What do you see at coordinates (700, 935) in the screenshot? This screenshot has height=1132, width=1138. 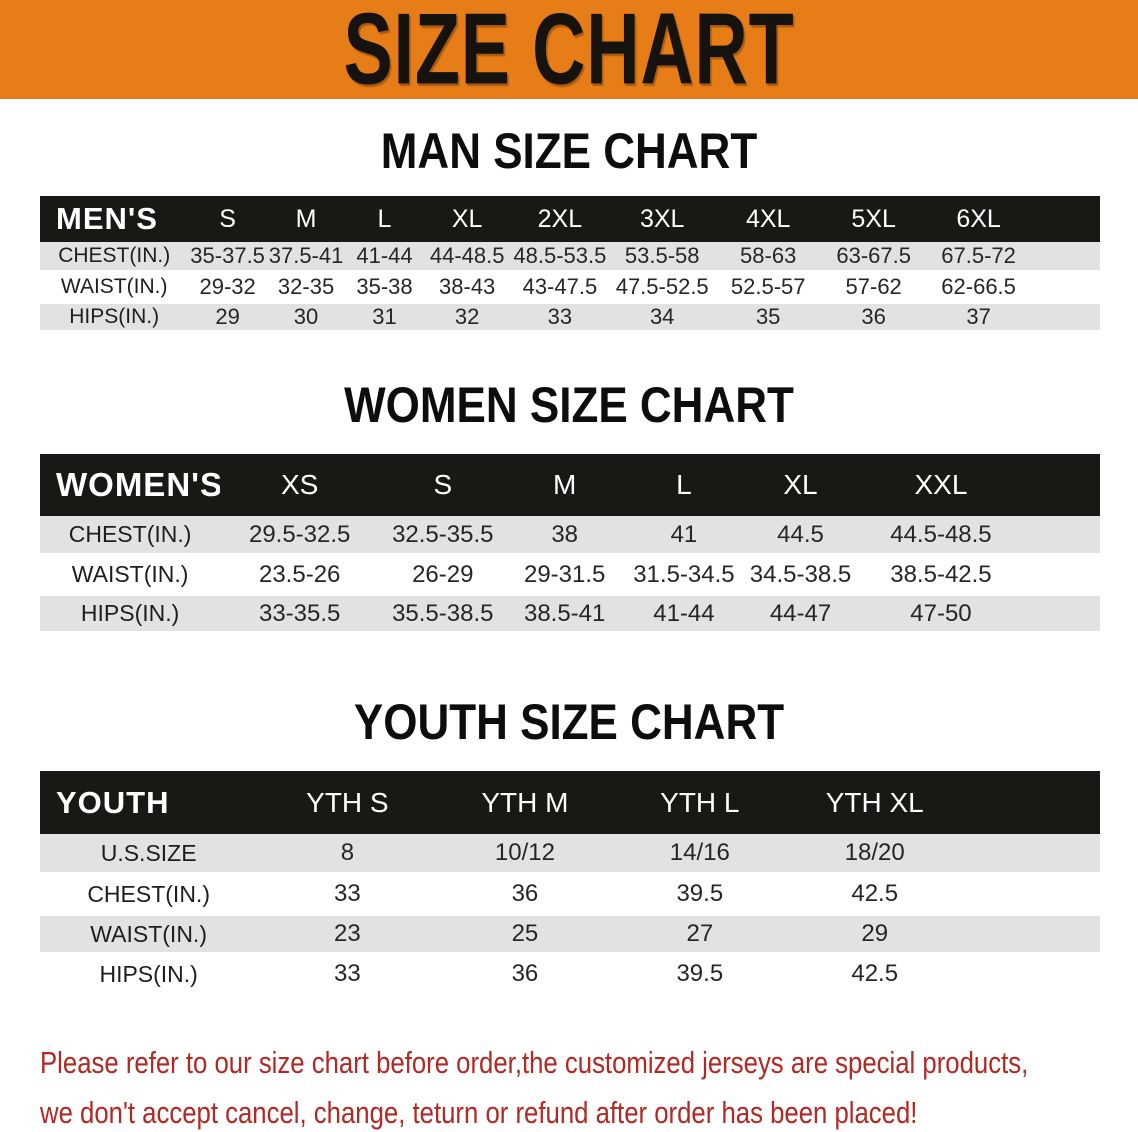 I see `measurement-cell: 27` at bounding box center [700, 935].